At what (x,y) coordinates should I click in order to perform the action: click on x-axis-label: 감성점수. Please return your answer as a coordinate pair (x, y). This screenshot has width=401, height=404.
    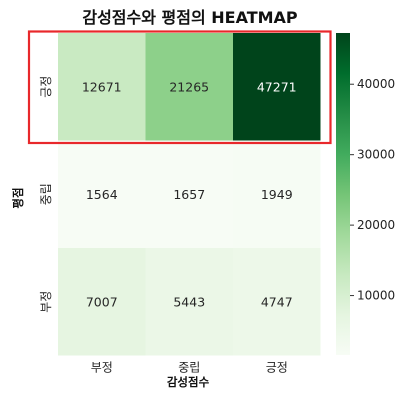
    Looking at the image, I should click on (188, 382).